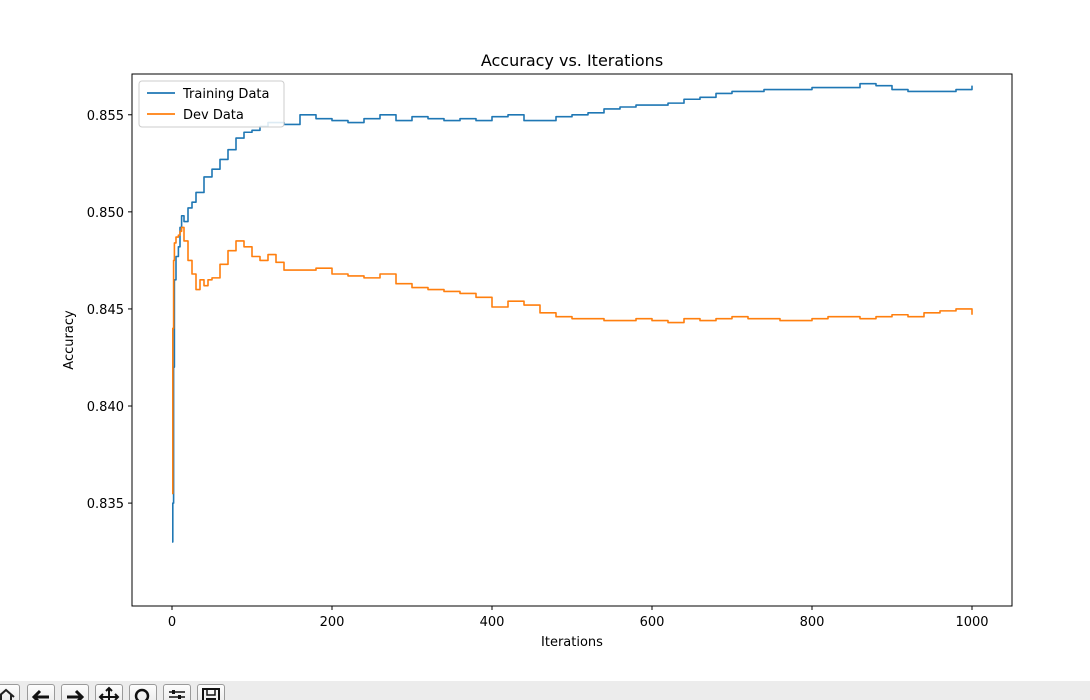 The height and width of the screenshot is (700, 1090). What do you see at coordinates (105, 504) in the screenshot?
I see `y-tick-label: 0.835` at bounding box center [105, 504].